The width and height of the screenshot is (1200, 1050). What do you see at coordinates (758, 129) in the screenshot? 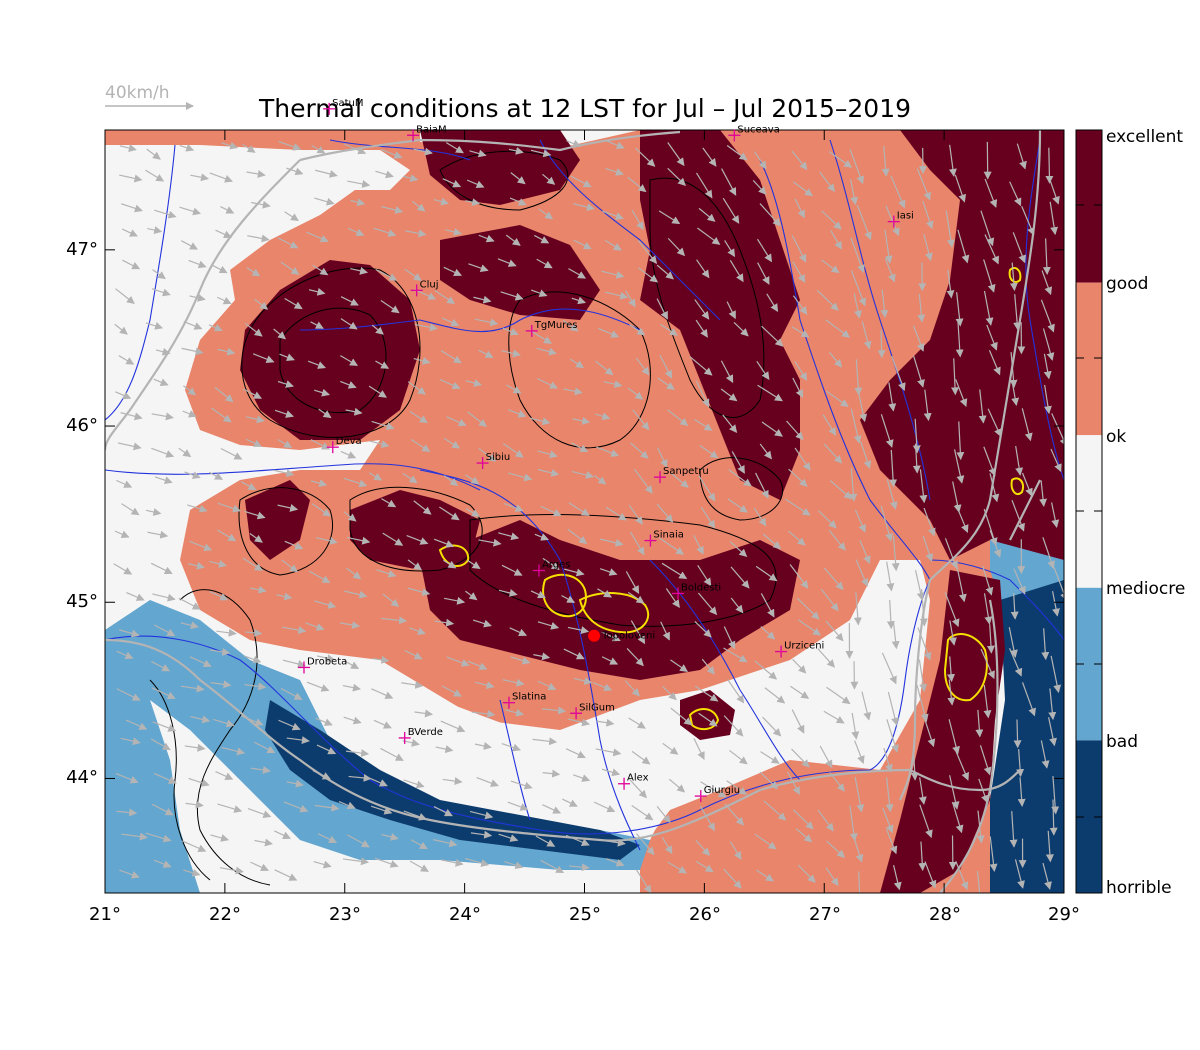
I see `city-label: Suceava` at bounding box center [758, 129].